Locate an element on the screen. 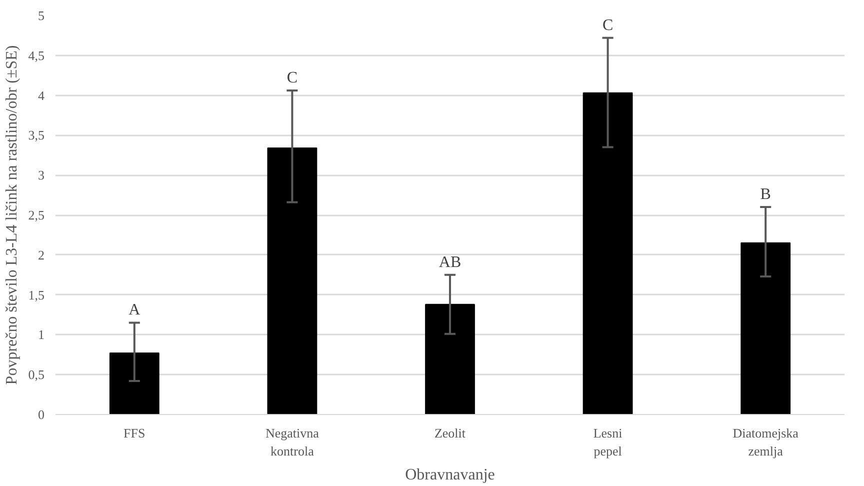  y-tick-label: 1 is located at coordinates (41, 334).